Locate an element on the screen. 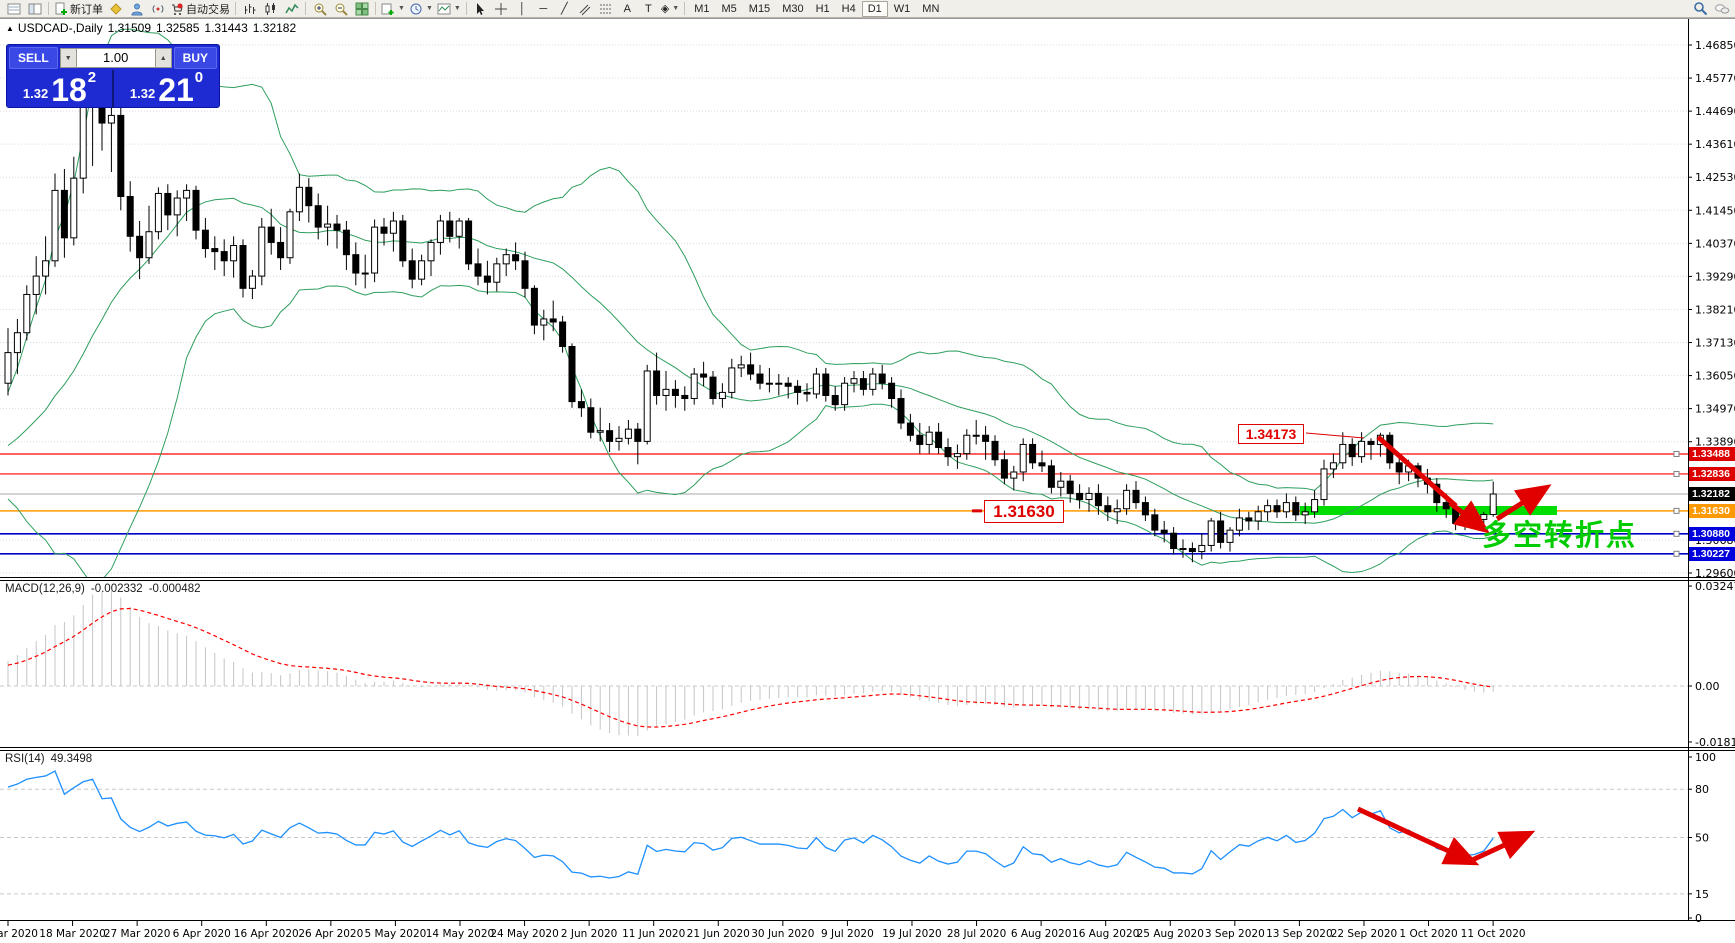 This screenshot has height=943, width=1735. macd-value: -0.002332 is located at coordinates (116, 589).